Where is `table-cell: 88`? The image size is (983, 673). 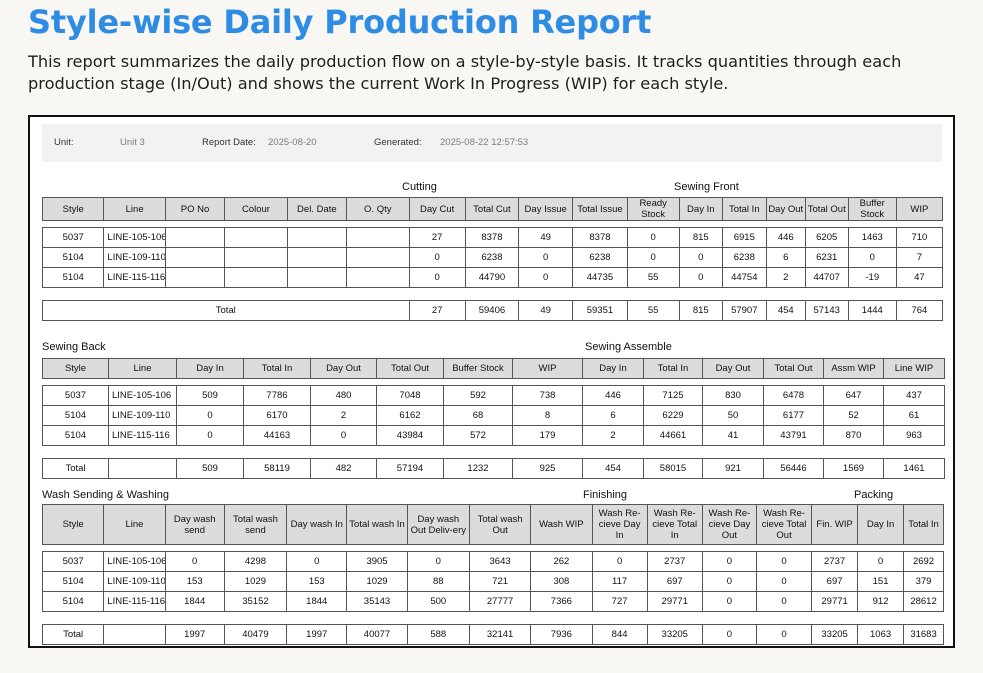
table-cell: 88 is located at coordinates (438, 581).